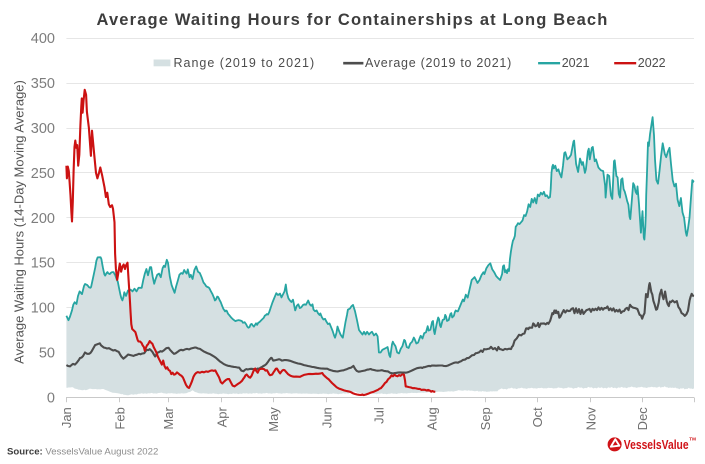  I want to click on svg-text: 400, so click(43, 39).